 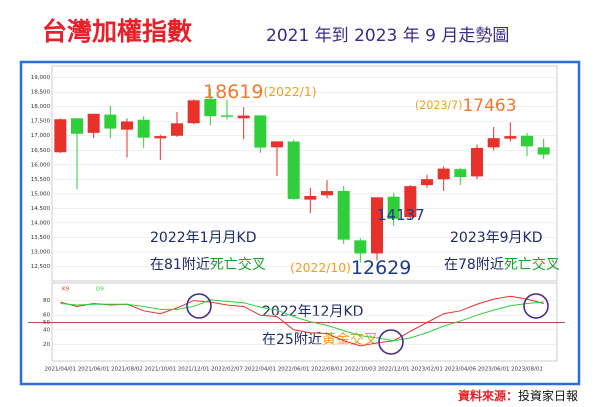 I want to click on annotation-part: (2022/1), so click(x=289, y=92).